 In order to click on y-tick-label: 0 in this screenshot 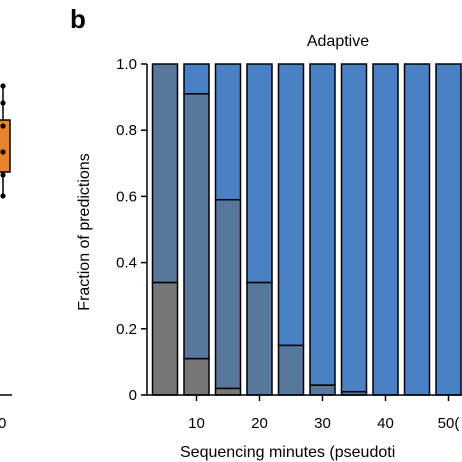, I will do `click(133, 395)`.